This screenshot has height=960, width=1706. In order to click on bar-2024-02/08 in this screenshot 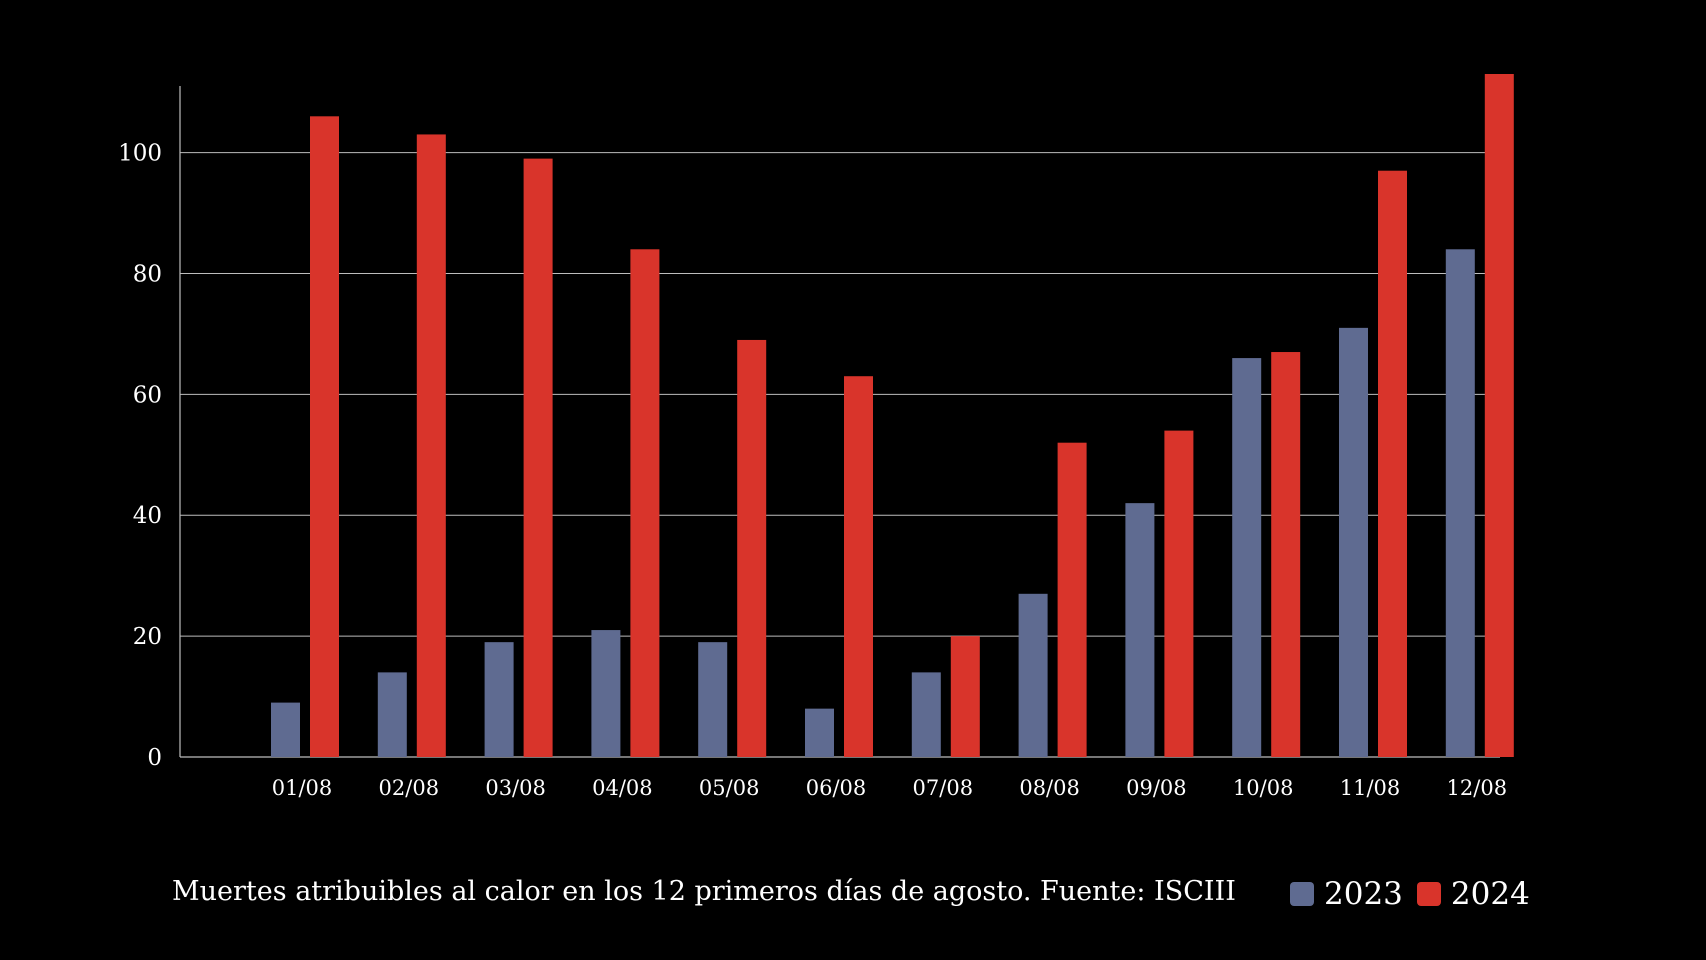, I will do `click(431, 445)`.